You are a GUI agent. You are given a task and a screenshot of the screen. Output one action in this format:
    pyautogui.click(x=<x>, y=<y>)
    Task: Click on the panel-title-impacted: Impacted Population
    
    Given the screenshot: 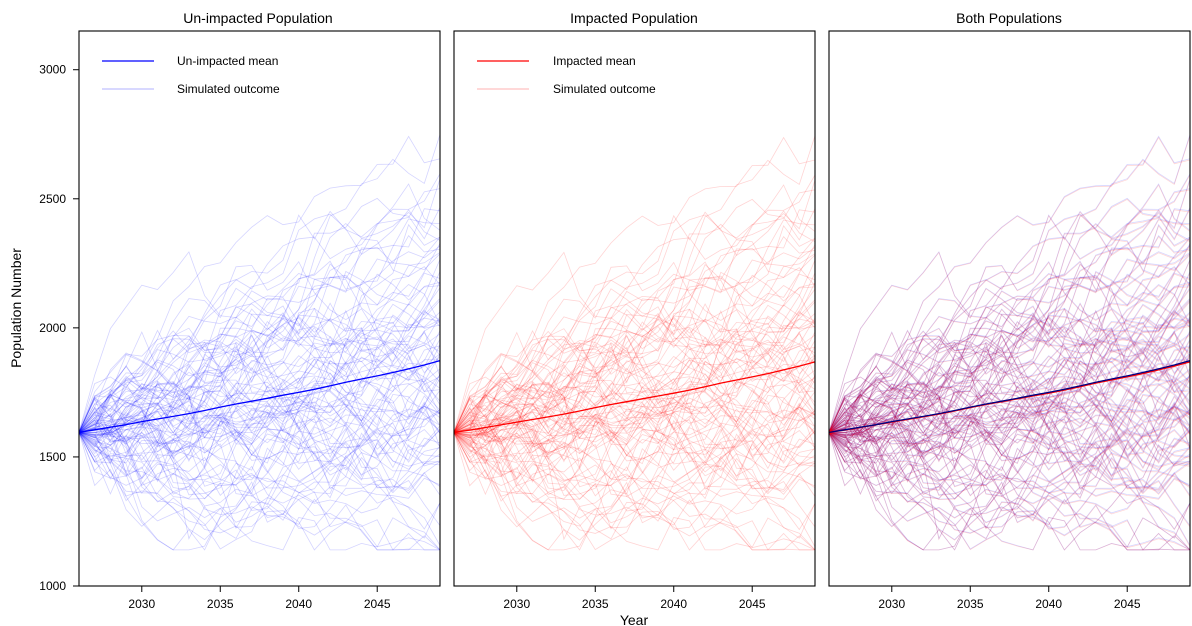 What is the action you would take?
    pyautogui.click(x=634, y=18)
    